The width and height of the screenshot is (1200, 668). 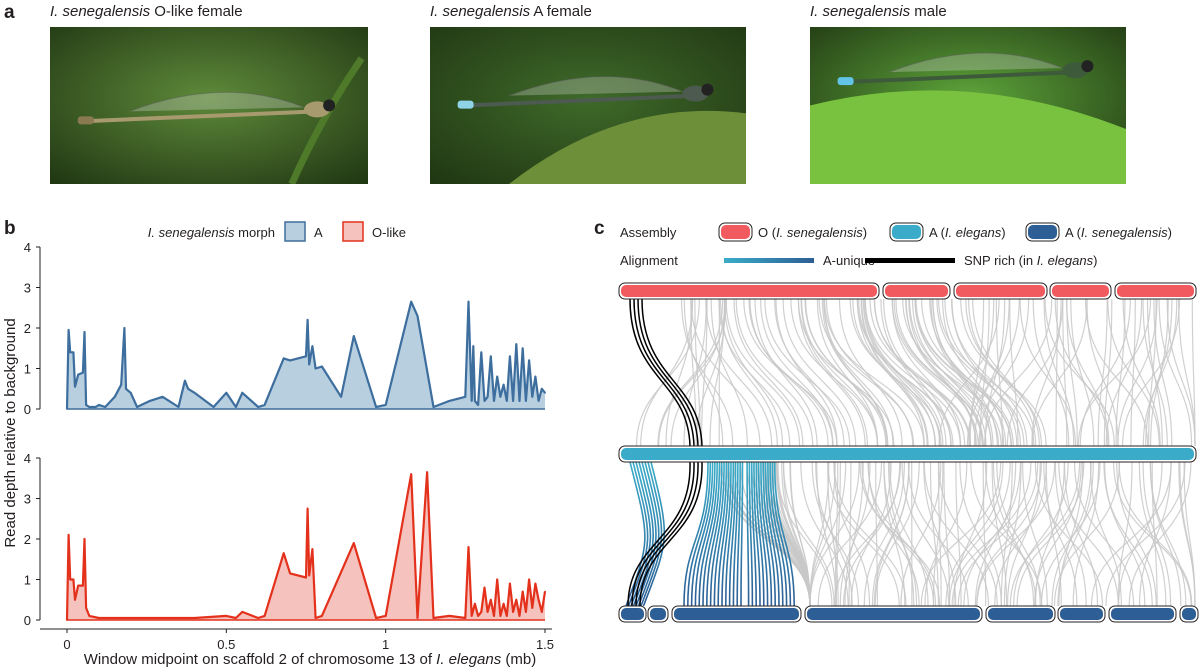 What do you see at coordinates (878, 11) in the screenshot?
I see `photo-caption: I. senegalensis male` at bounding box center [878, 11].